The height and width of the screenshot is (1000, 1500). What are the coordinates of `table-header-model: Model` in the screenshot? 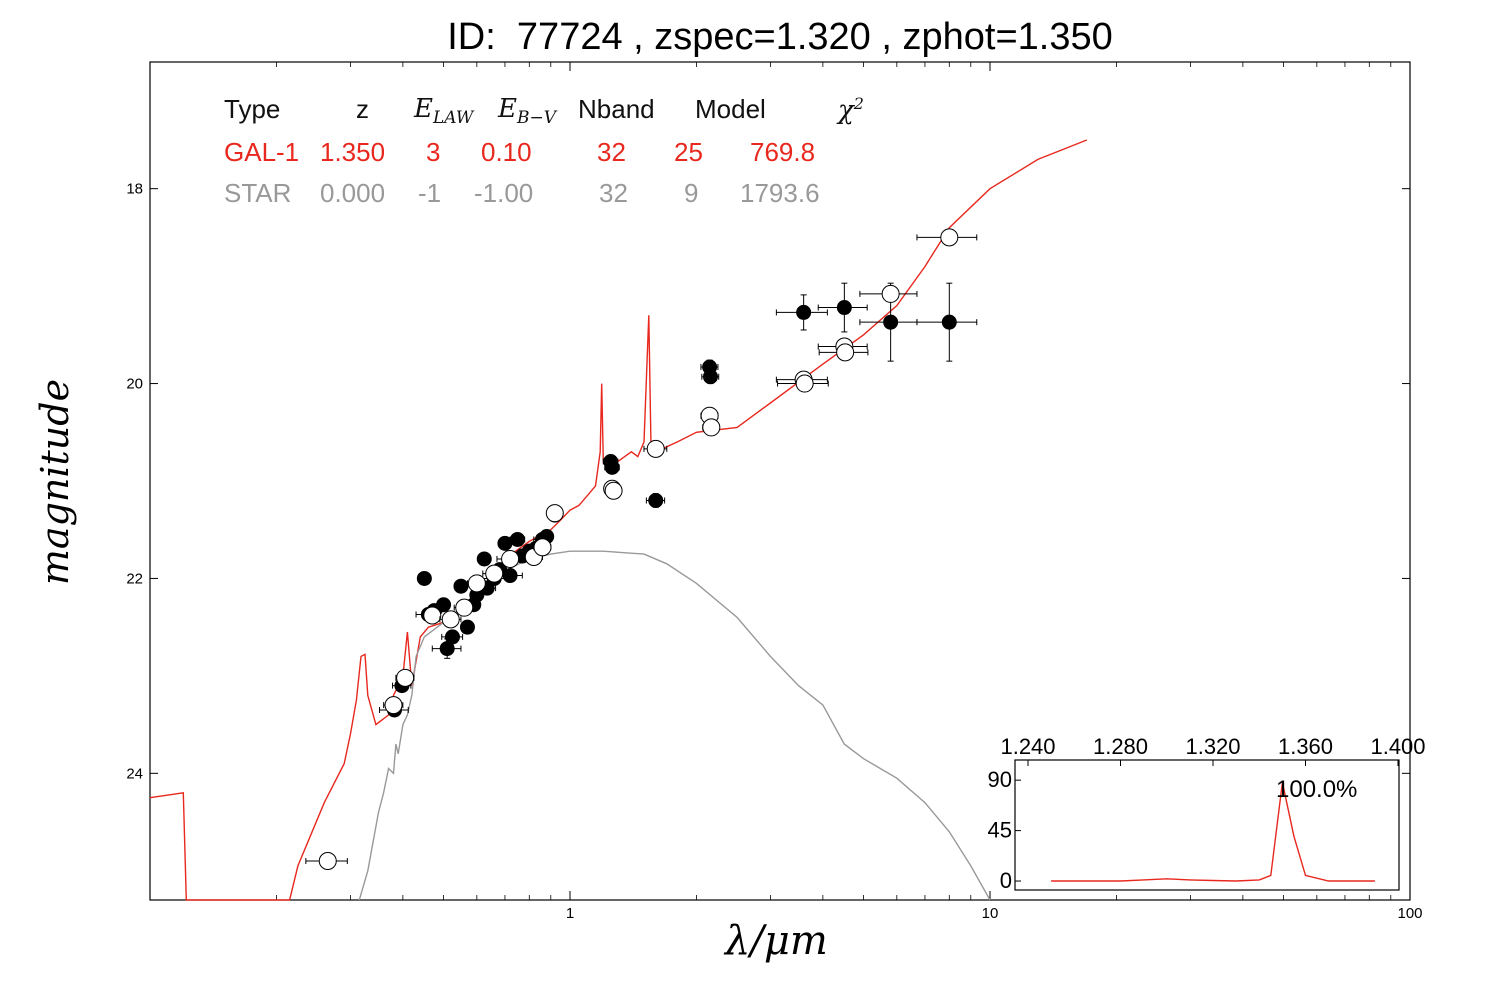 It's located at (730, 109).